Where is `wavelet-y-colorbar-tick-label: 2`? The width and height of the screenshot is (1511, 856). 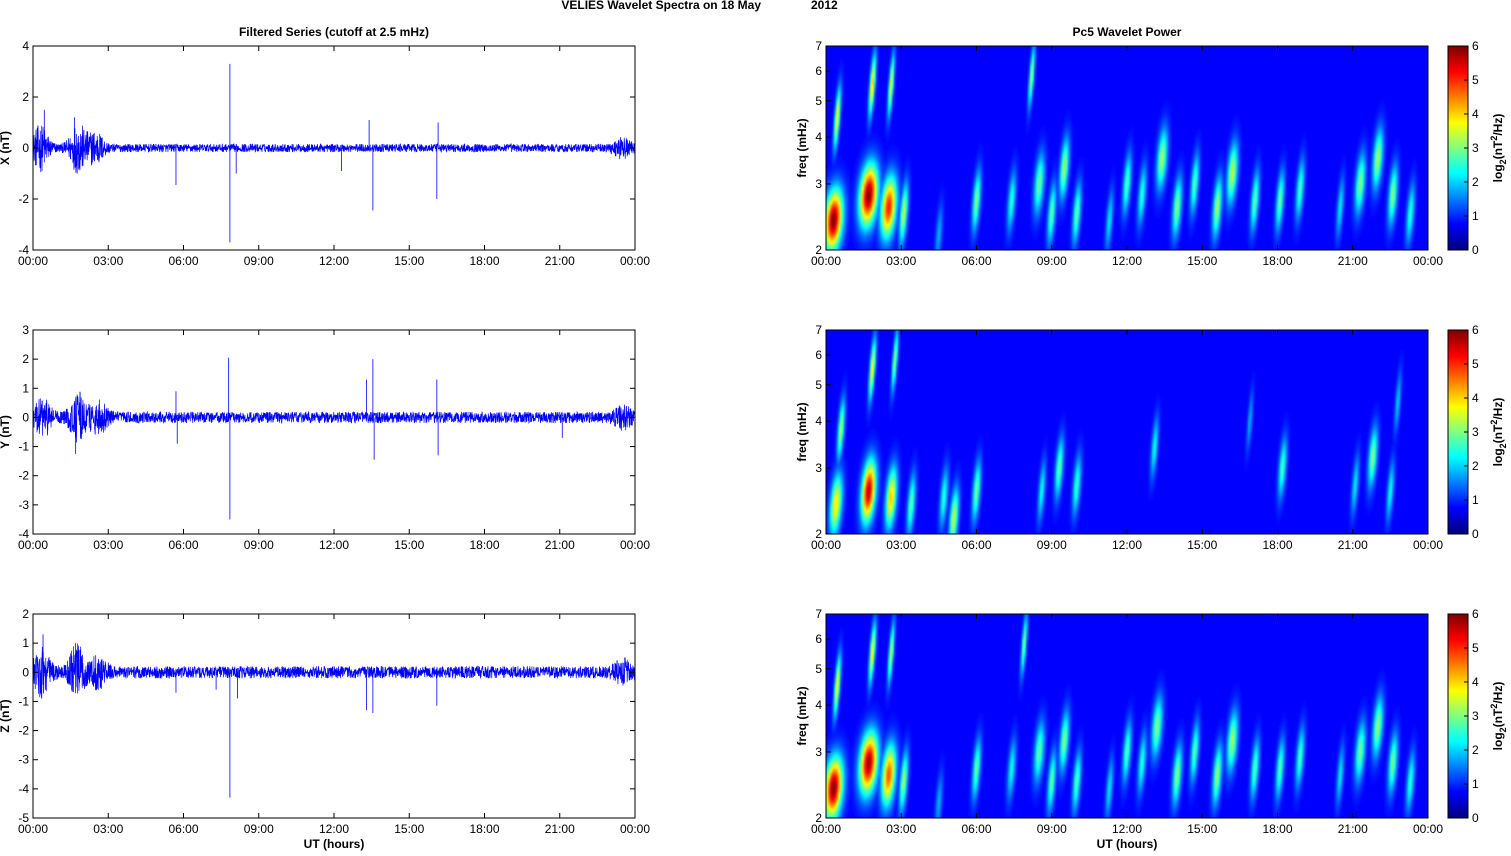
wavelet-y-colorbar-tick-label: 2 is located at coordinates (1475, 466).